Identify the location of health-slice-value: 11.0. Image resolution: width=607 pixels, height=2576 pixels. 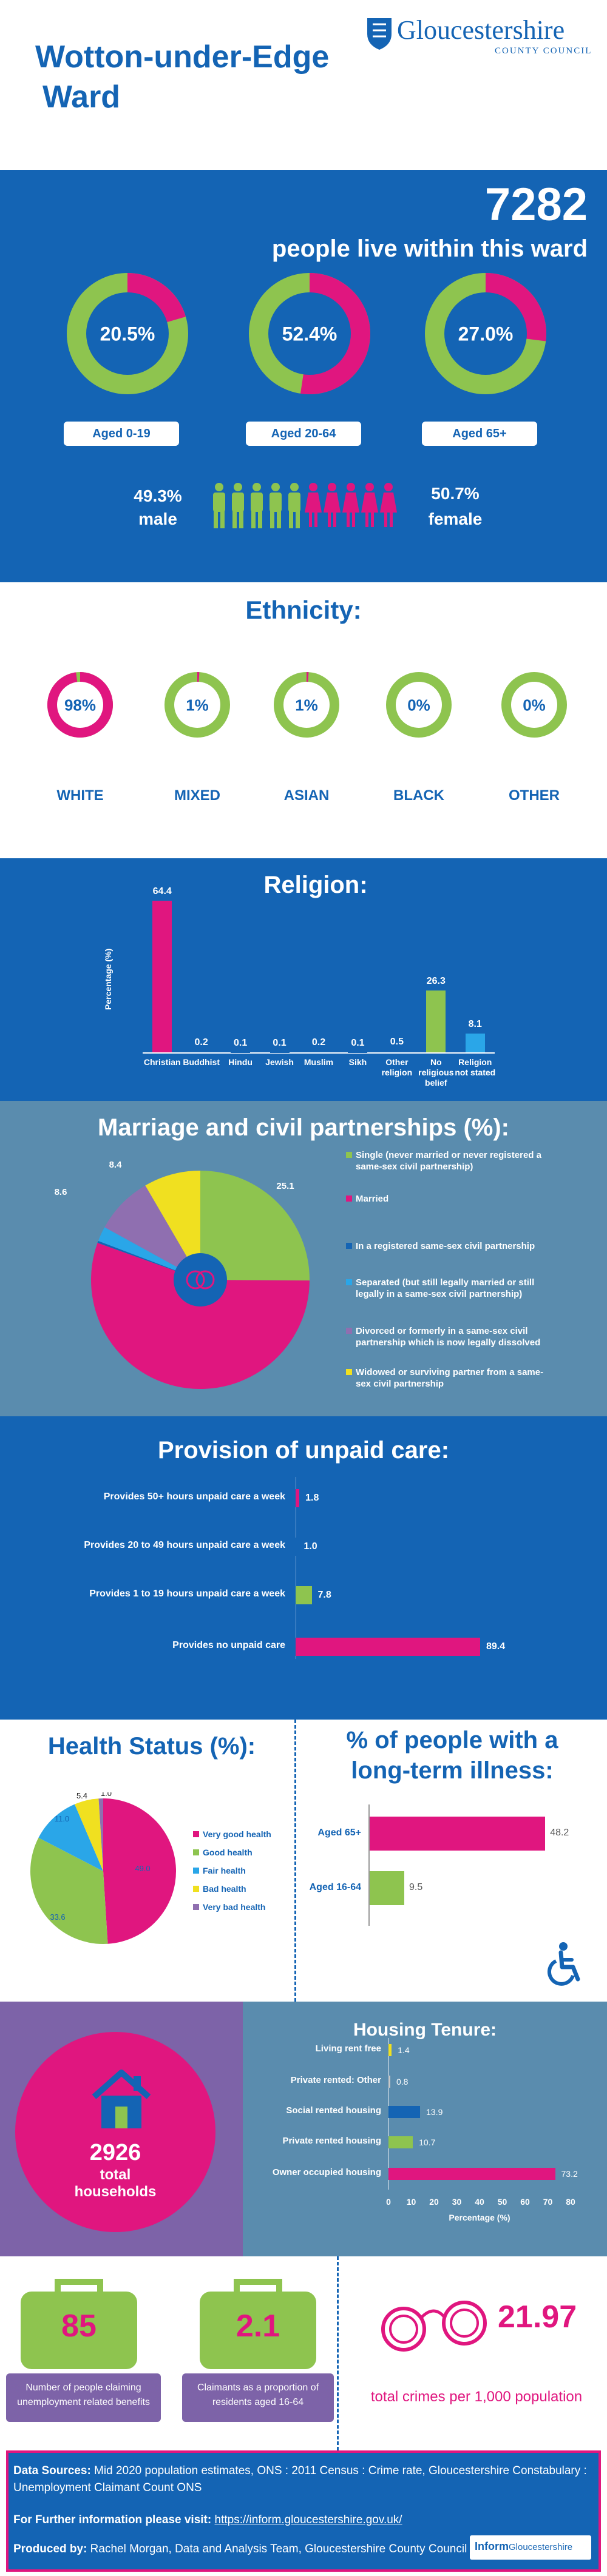
(62, 1818).